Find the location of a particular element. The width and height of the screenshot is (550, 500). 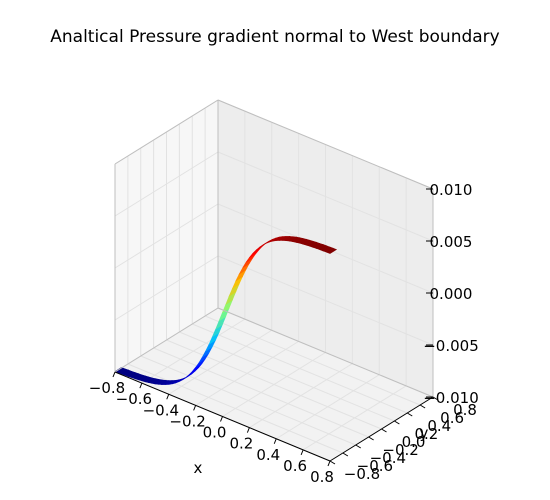

x-axis-label: x is located at coordinates (198, 468).